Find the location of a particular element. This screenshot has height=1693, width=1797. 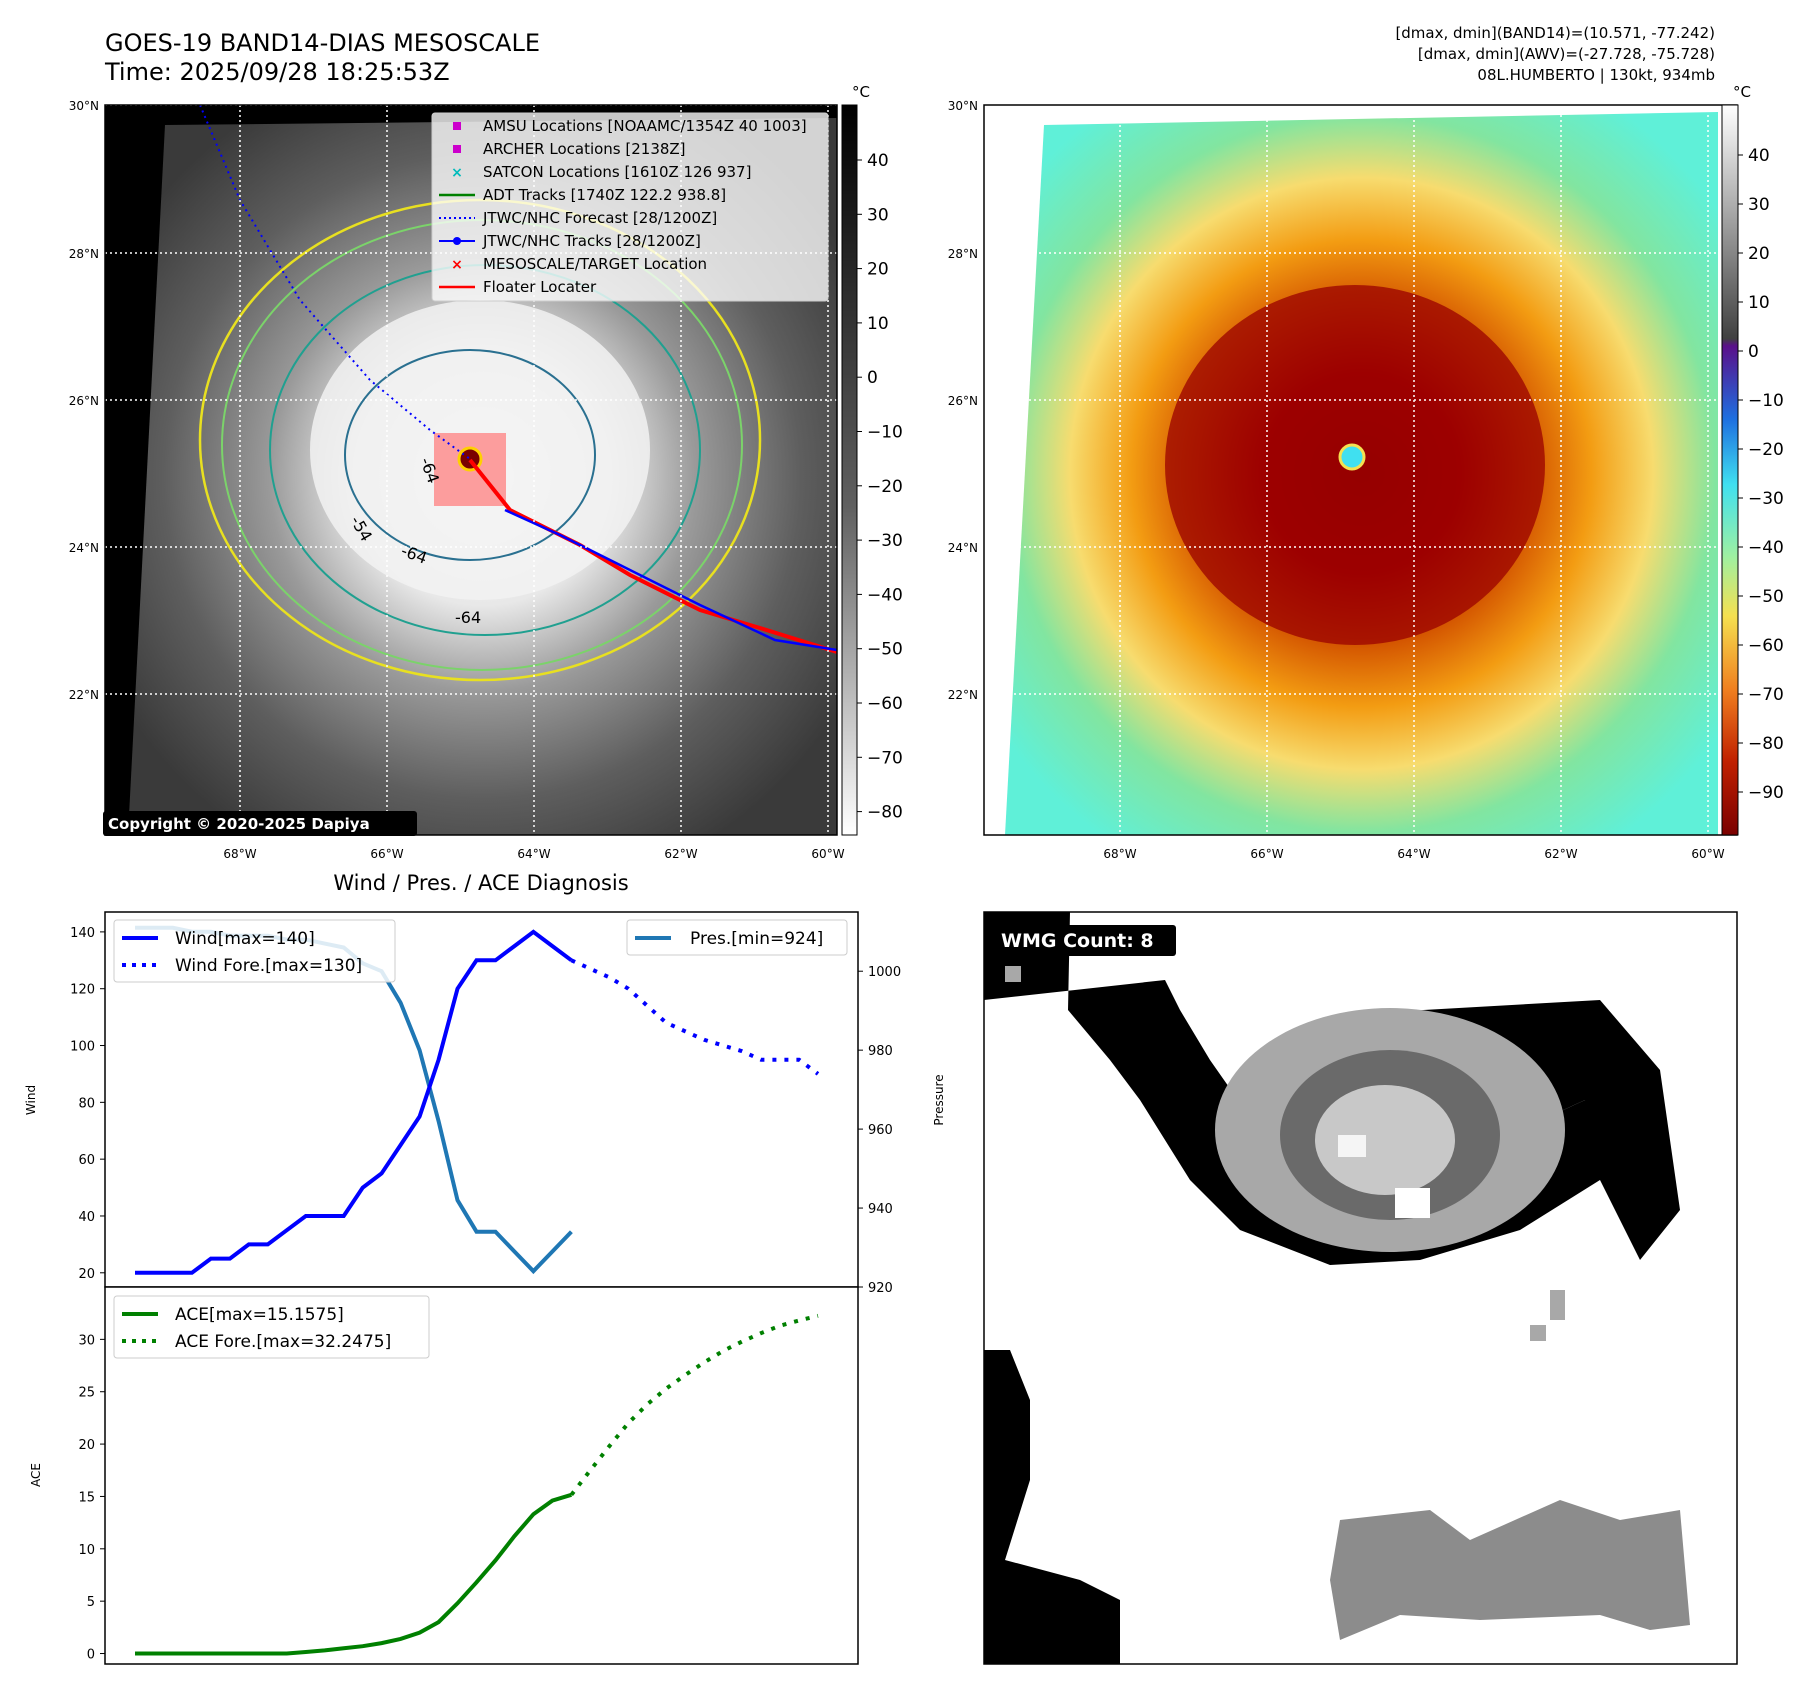

jtwc-track is located at coordinates (670, 580).